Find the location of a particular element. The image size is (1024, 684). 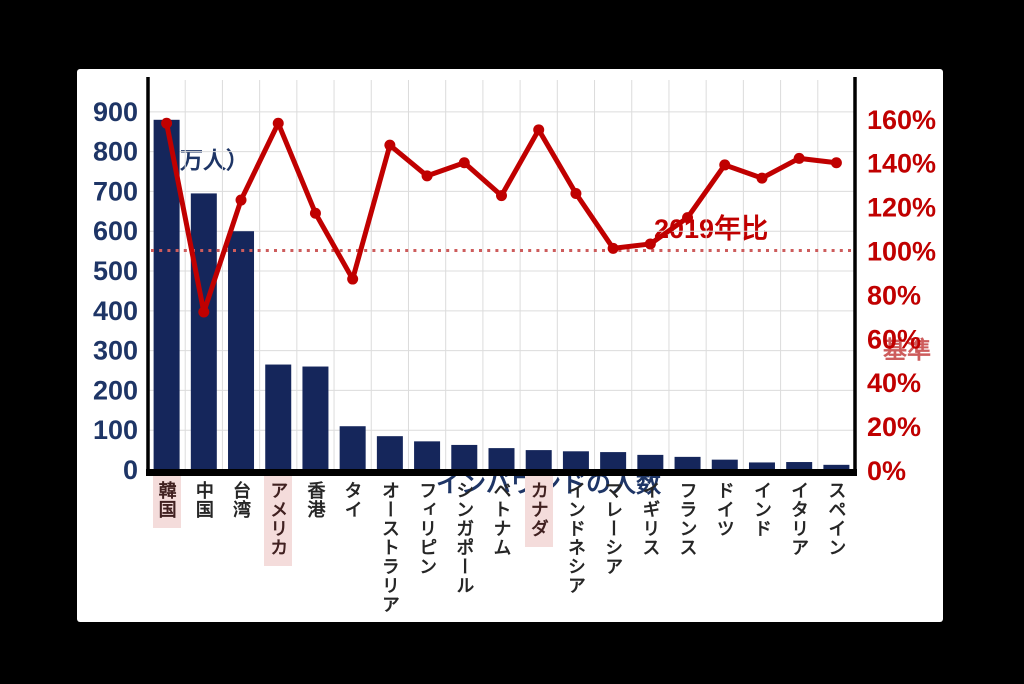

right-tick-label: 100% is located at coordinates (901, 252).